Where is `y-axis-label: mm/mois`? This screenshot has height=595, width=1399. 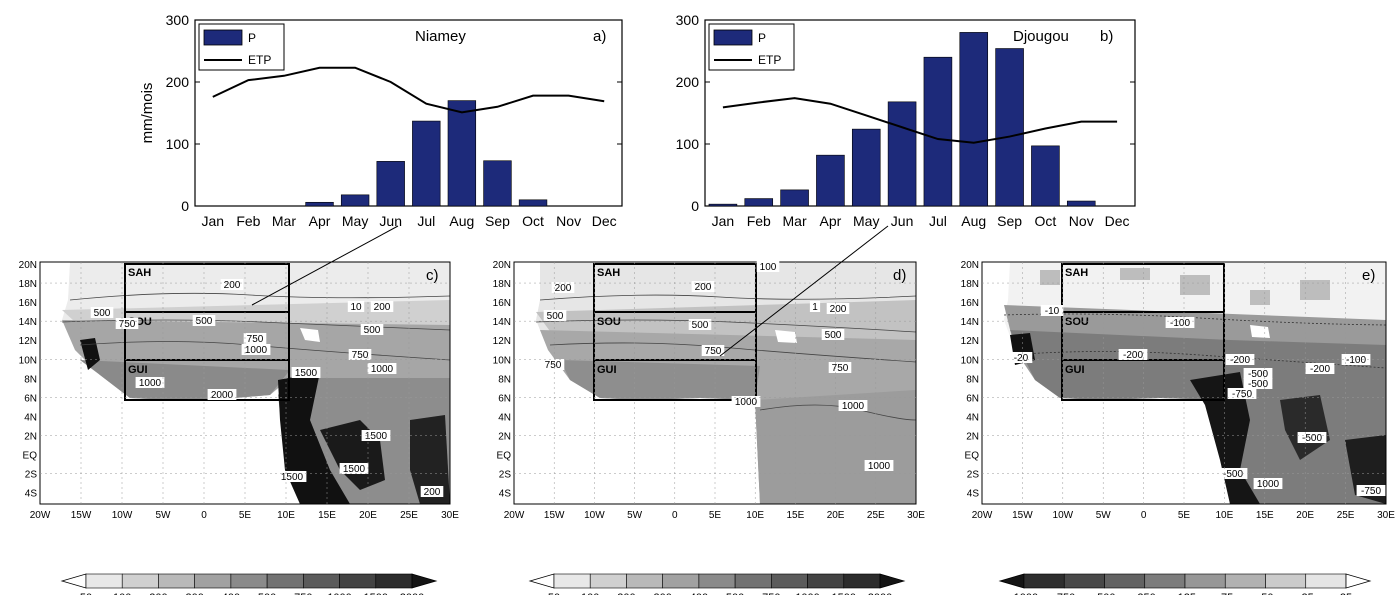
y-axis-label: mm/mois is located at coordinates (147, 113).